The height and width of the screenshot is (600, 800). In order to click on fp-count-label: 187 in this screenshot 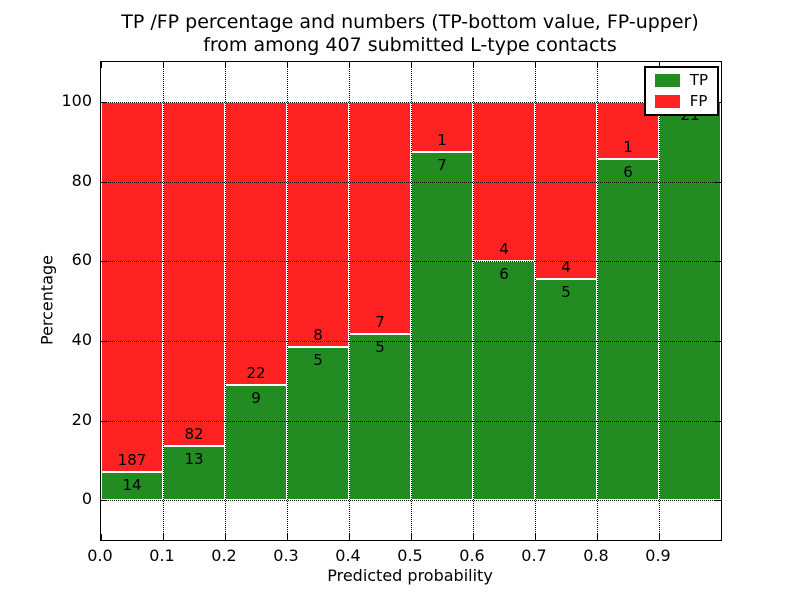, I will do `click(132, 460)`.